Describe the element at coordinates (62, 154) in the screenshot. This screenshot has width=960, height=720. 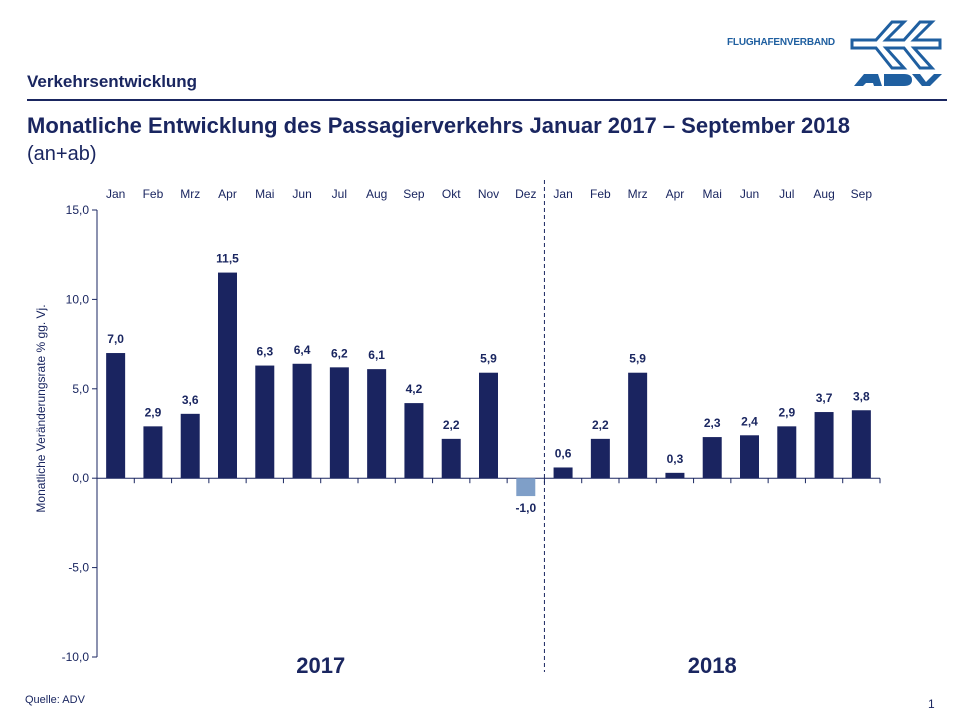
I see `chart-subtitle: (an+ab)` at that location.